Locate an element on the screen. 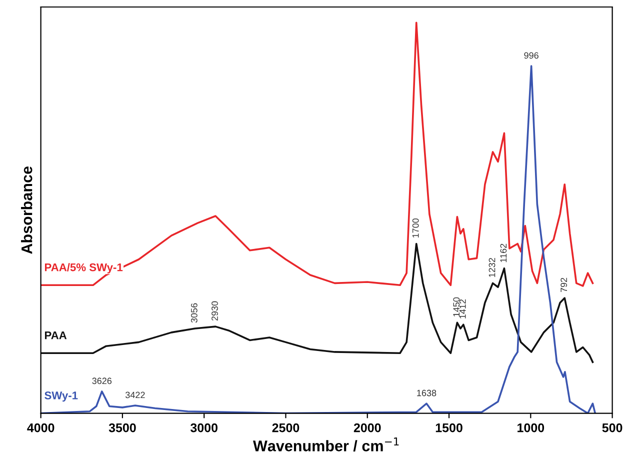  x-tick-label: 2000 is located at coordinates (367, 427).